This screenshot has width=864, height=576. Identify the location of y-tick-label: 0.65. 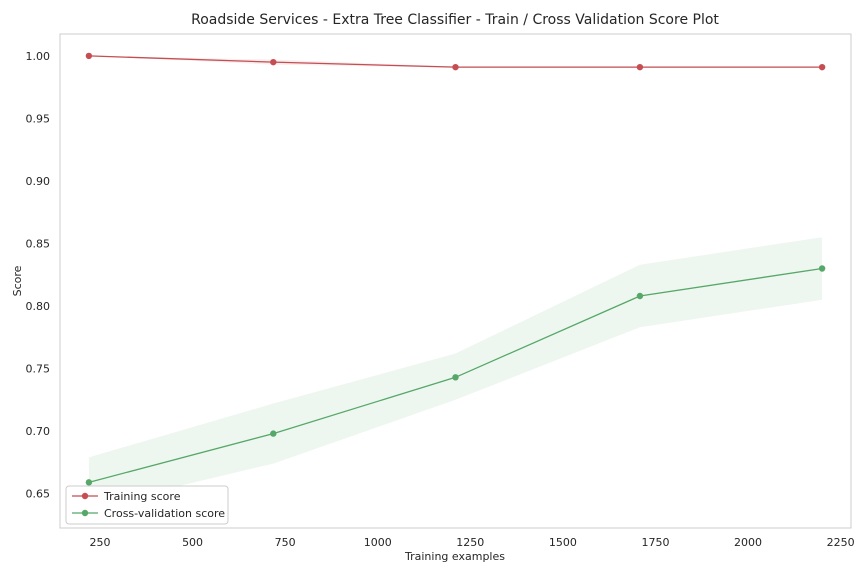
(38, 494).